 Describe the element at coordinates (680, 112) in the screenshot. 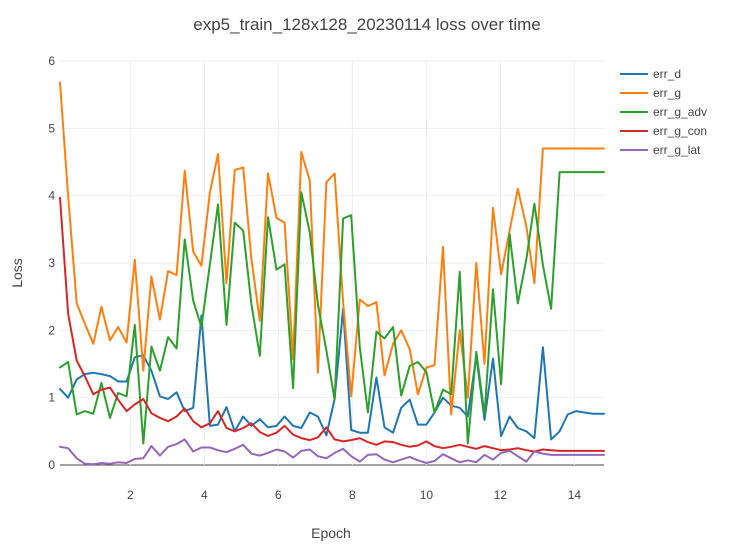

I see `legend-label: err_g_adv` at that location.